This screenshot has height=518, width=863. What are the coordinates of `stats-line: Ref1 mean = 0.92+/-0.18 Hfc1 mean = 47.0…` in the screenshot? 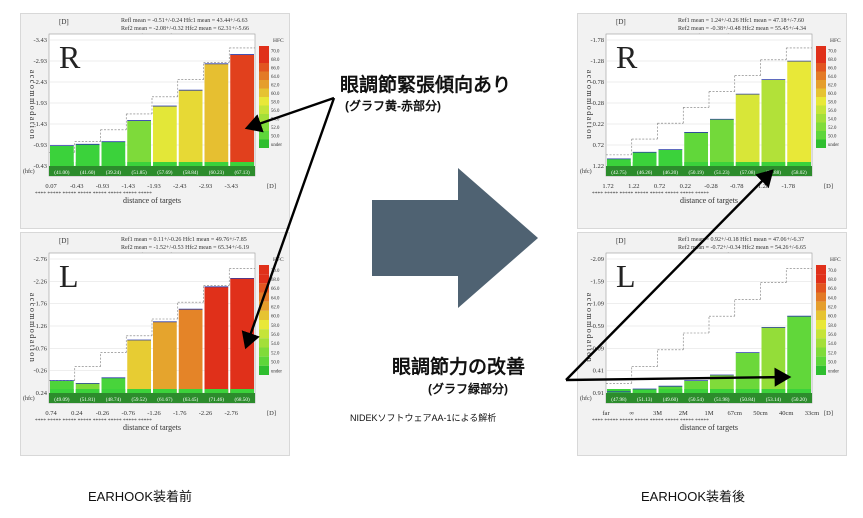 It's located at (741, 239).